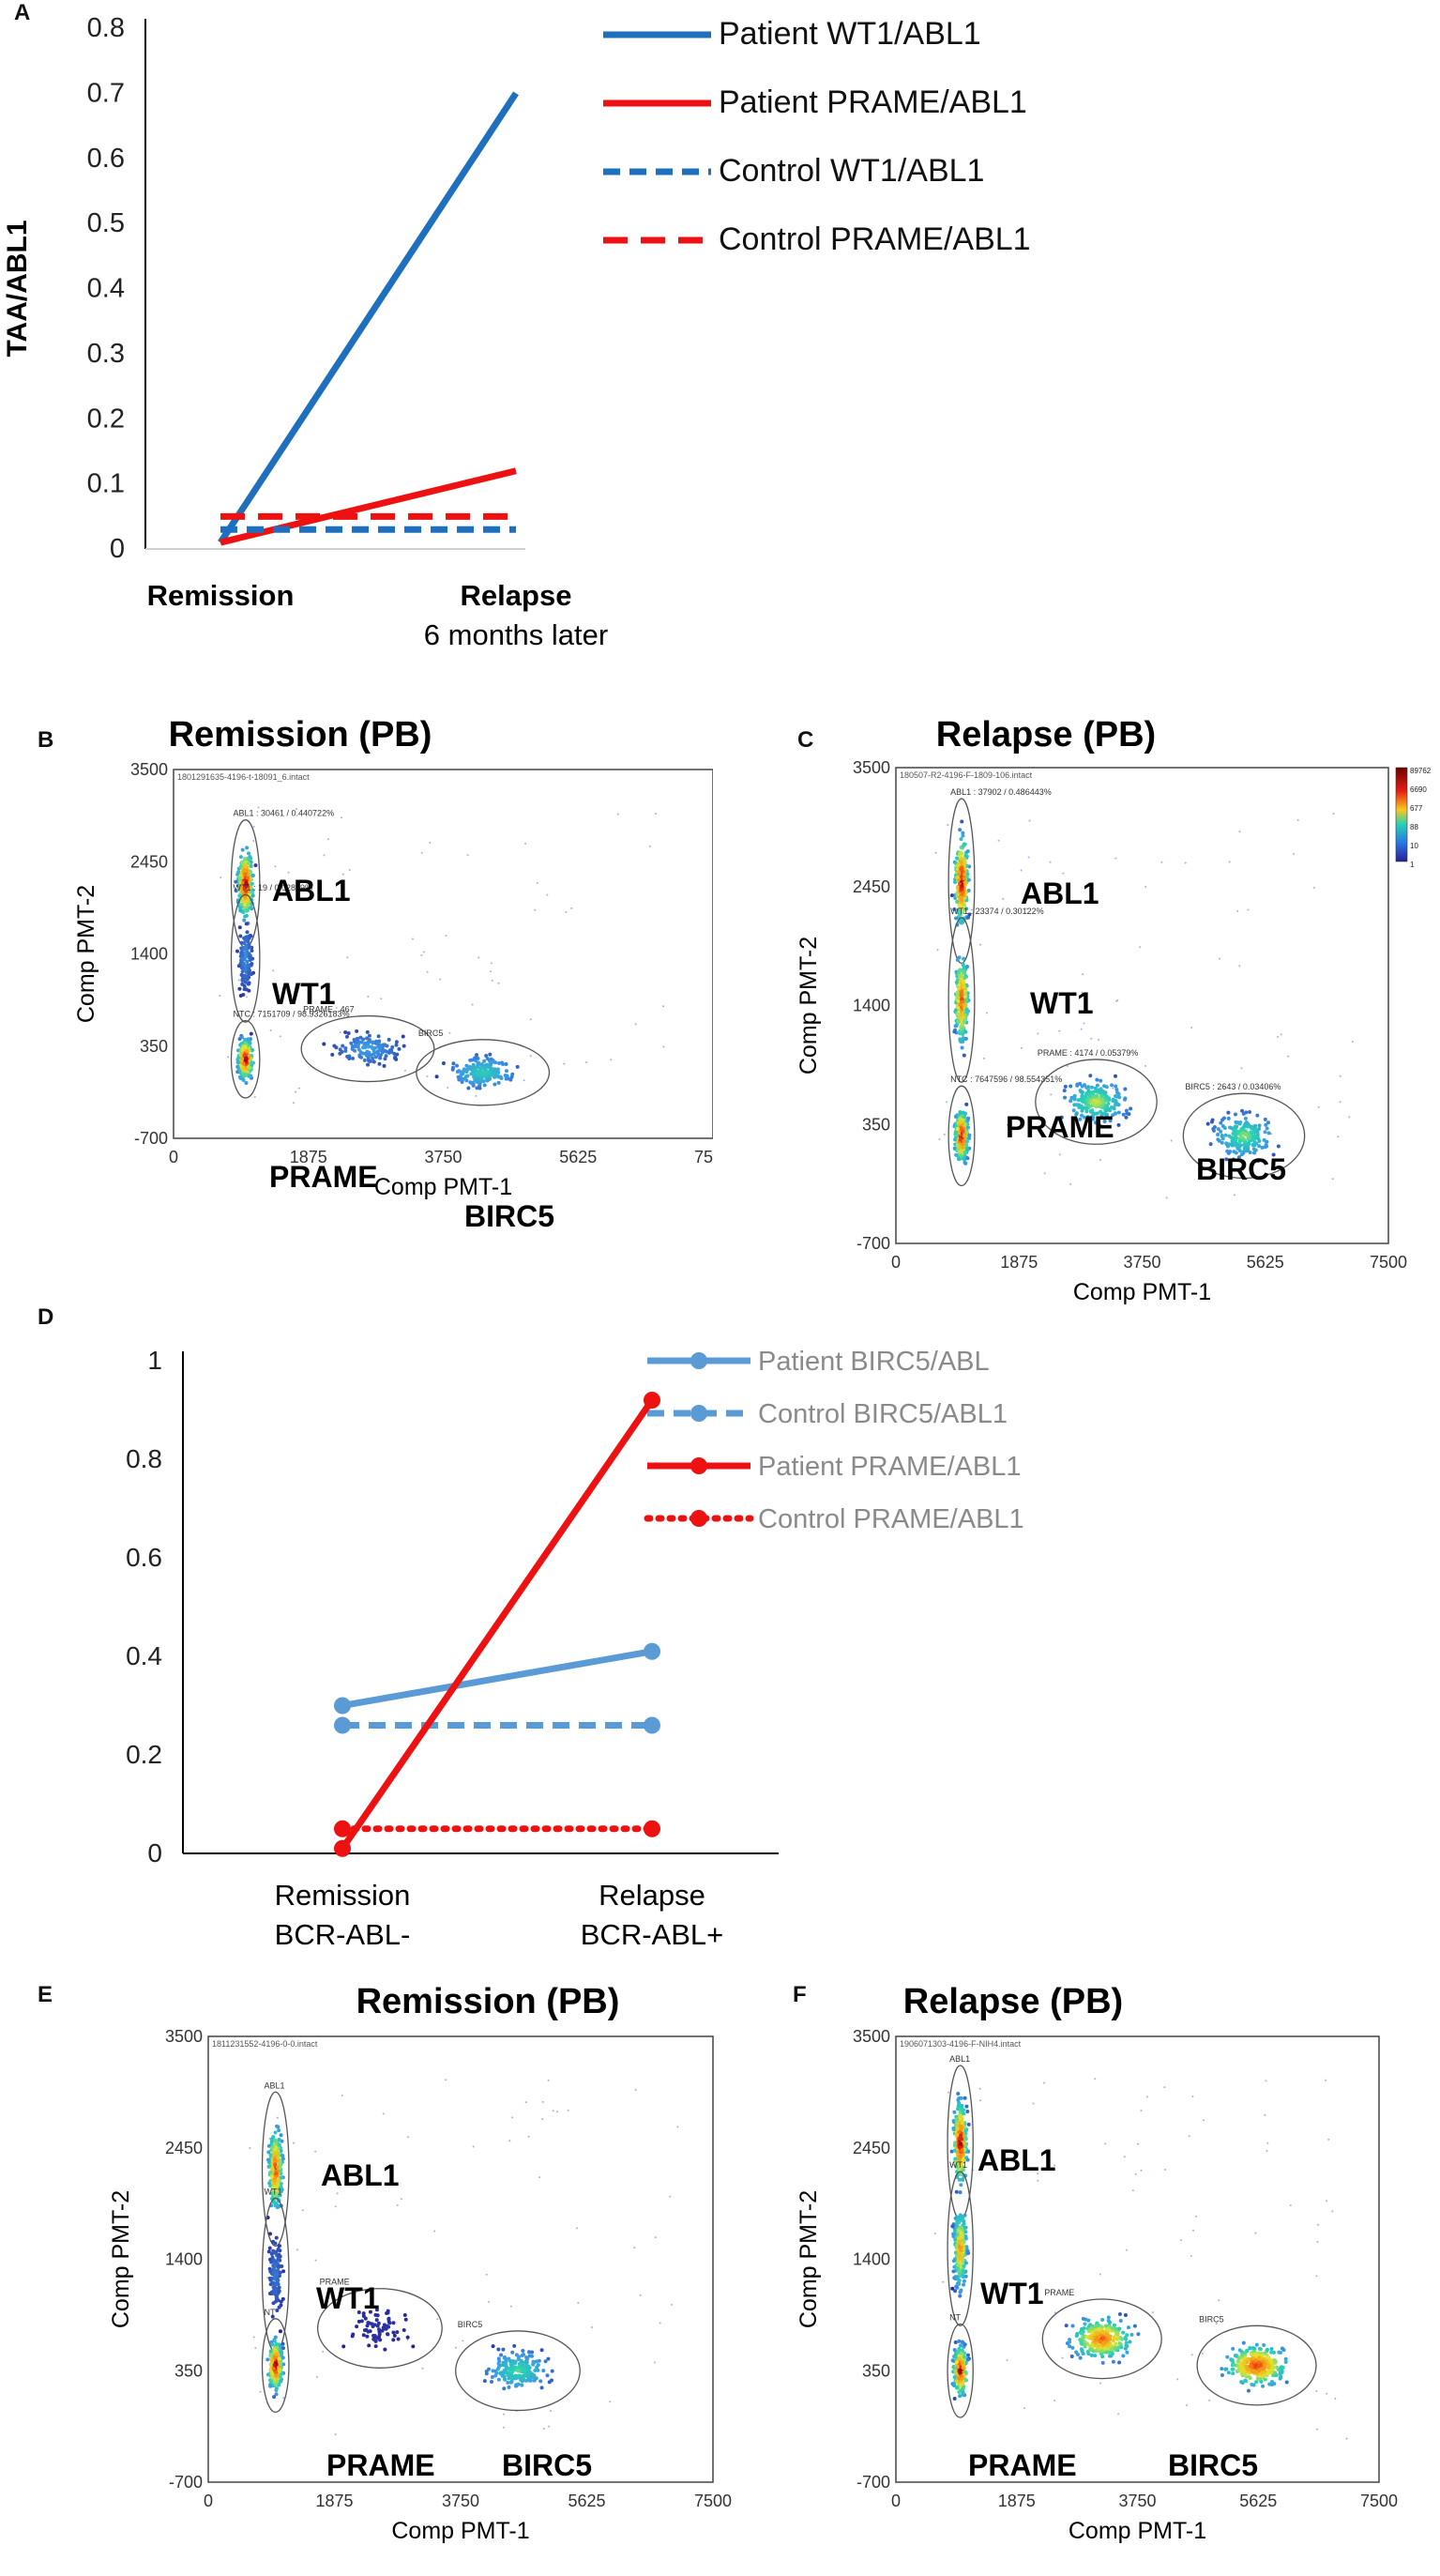 The height and width of the screenshot is (2576, 1440). I want to click on chart-b-label-prame: PRAME, so click(323, 1177).